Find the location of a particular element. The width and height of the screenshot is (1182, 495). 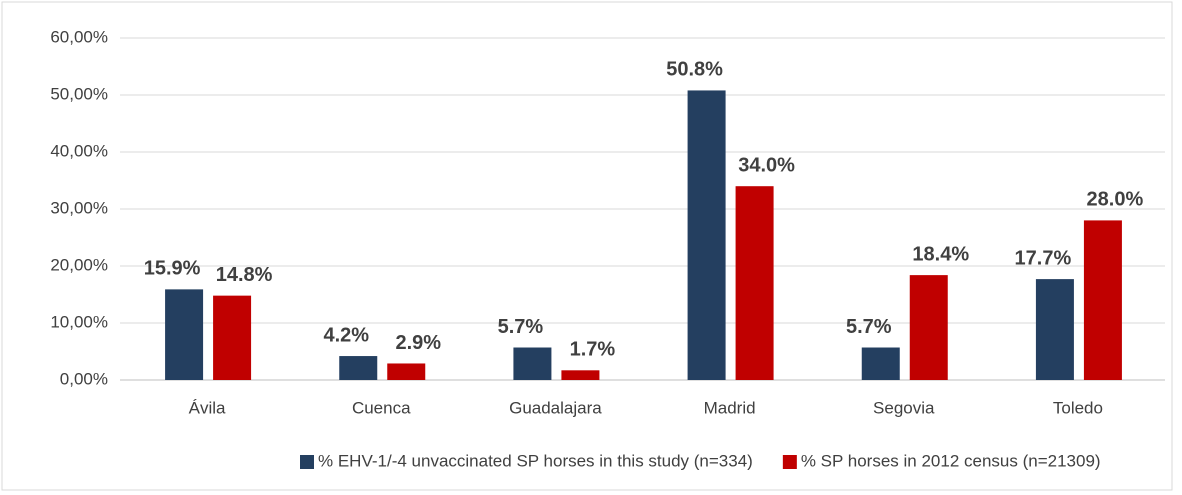

value-label: 15.9% is located at coordinates (172, 269).